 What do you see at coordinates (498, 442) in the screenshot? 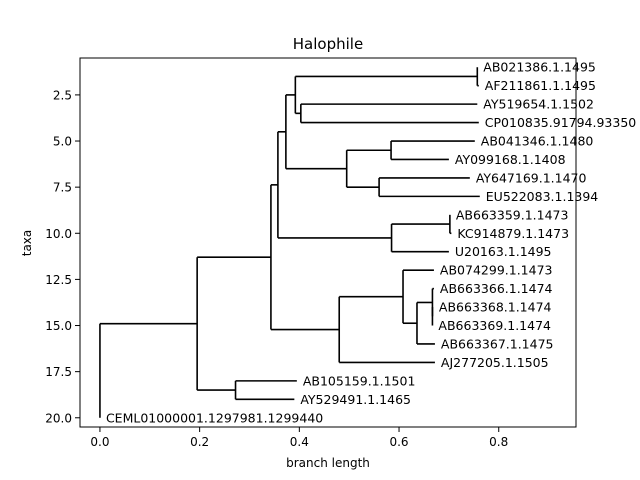
I see `x-tick-label: 0.8` at bounding box center [498, 442].